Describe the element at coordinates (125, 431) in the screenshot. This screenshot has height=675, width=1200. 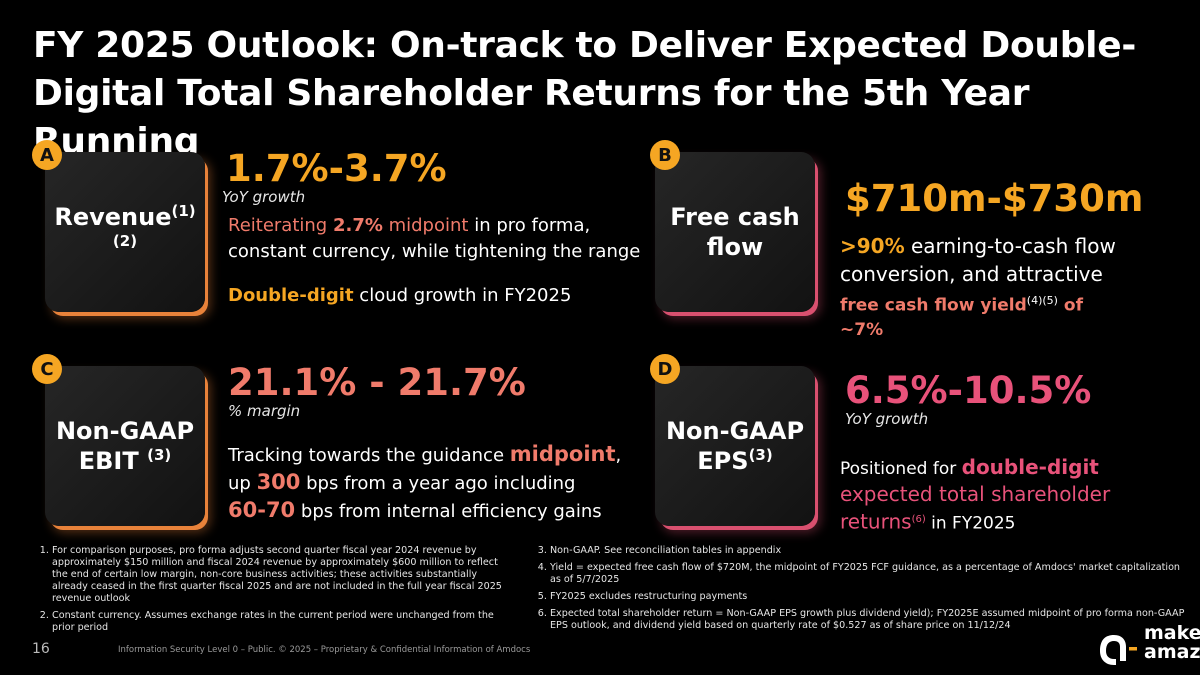
I see `ebit-card-label-1: Non-GAAP` at that location.